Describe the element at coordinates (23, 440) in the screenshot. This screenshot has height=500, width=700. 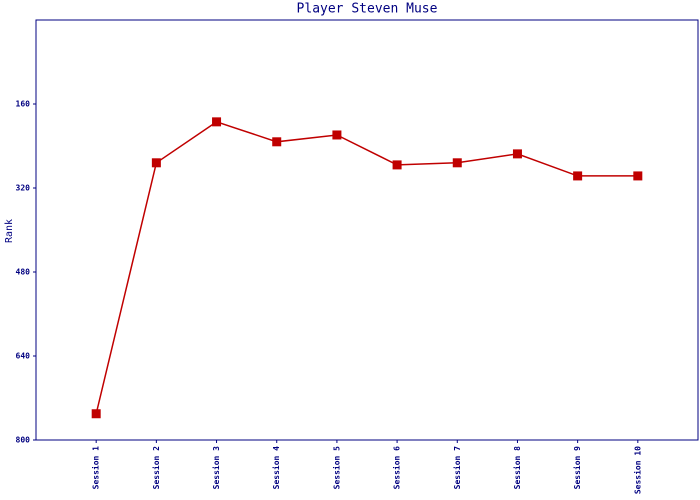
I see `y-tick-label: 800` at that location.